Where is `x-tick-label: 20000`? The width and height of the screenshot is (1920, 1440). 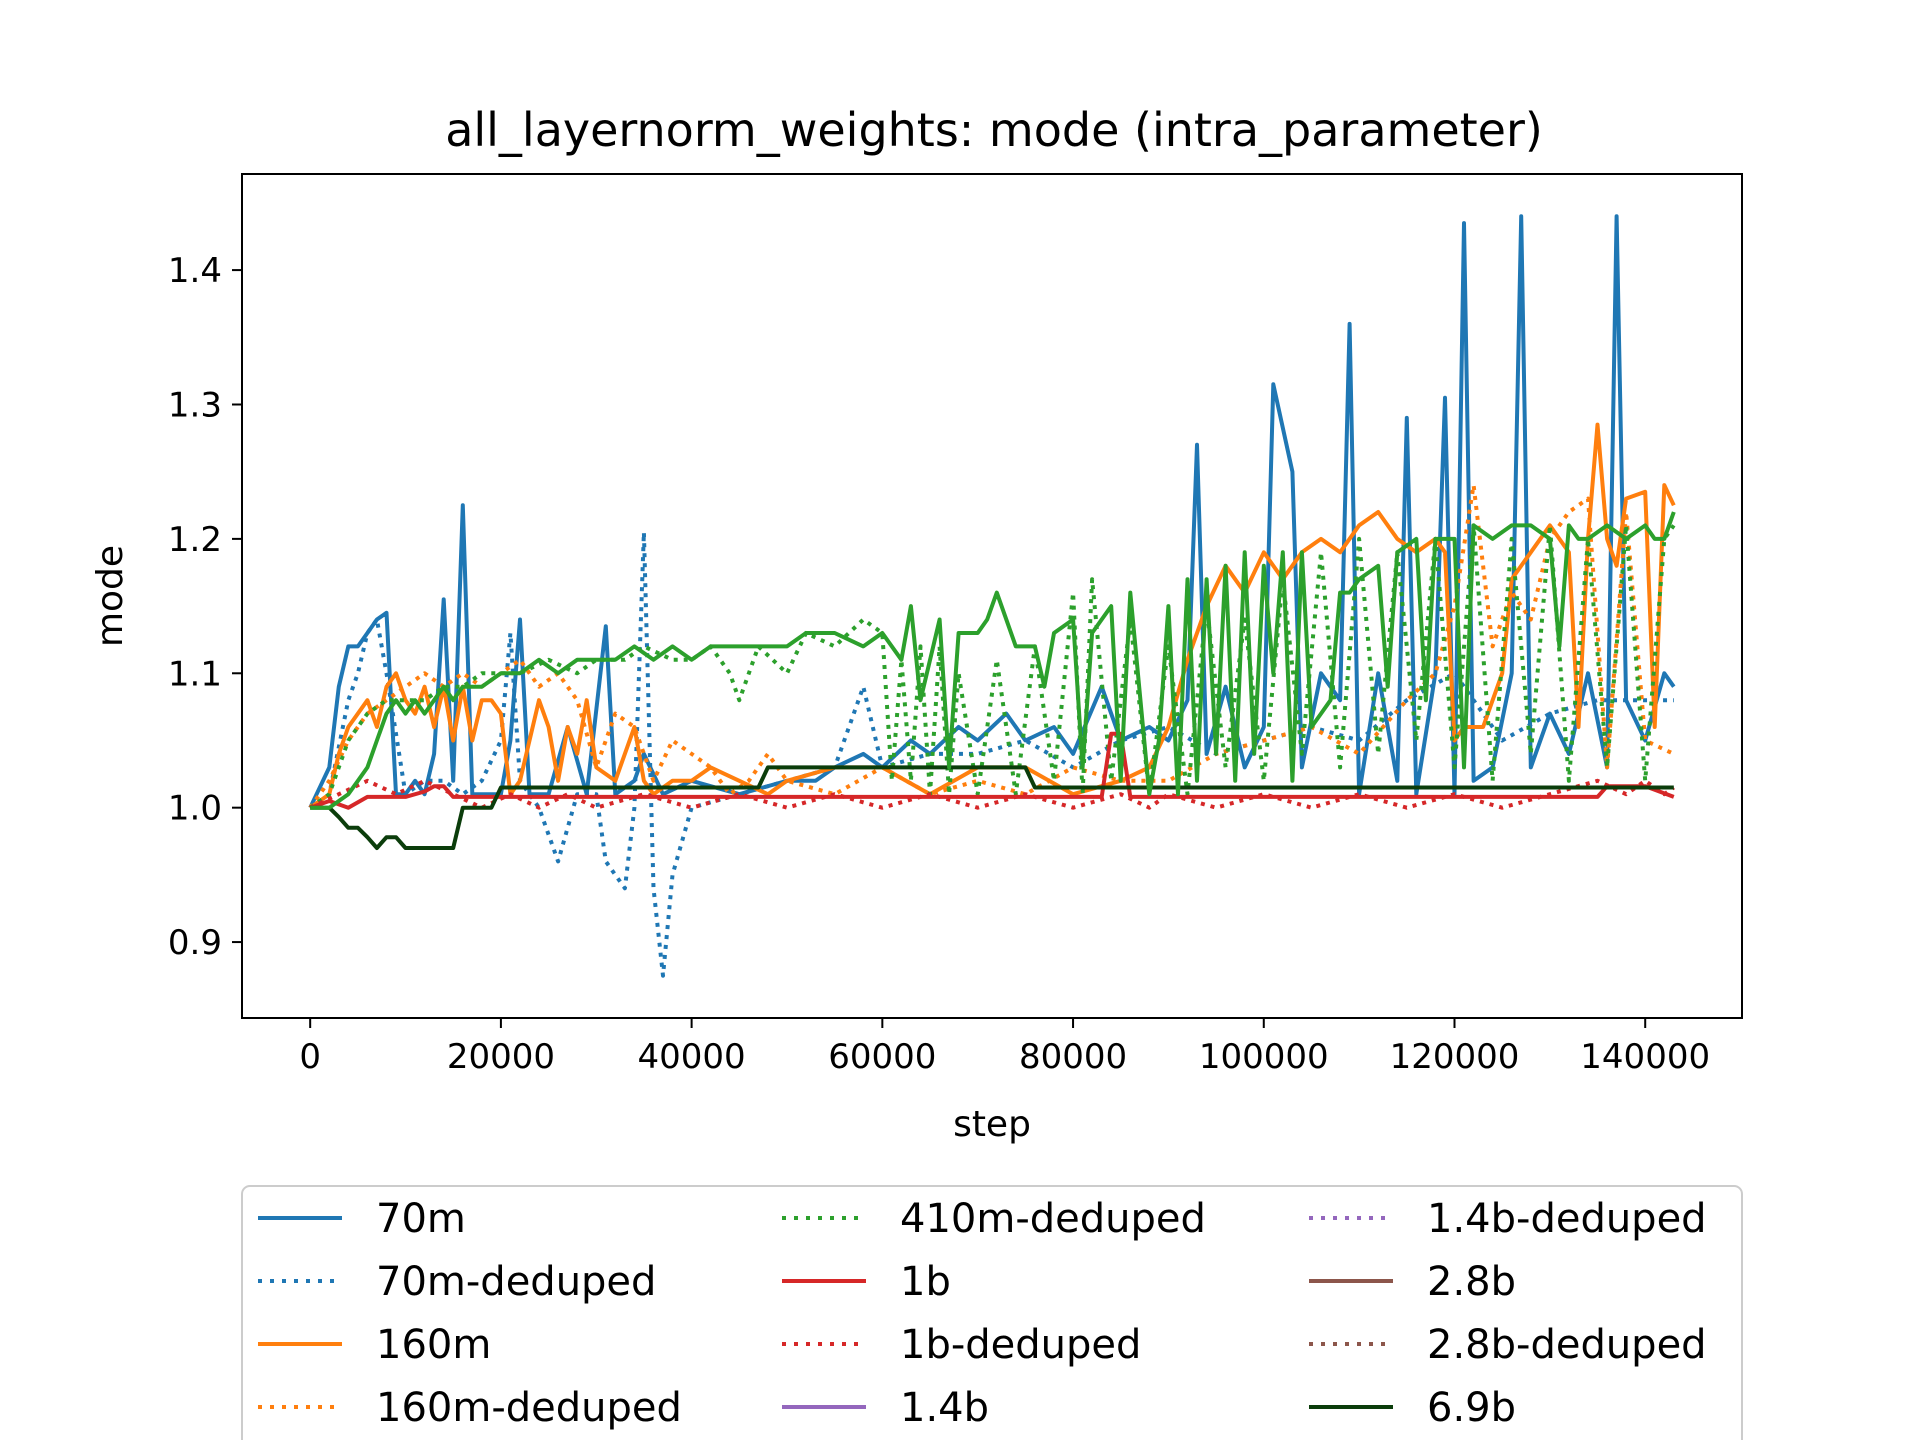 x-tick-label: 20000 is located at coordinates (501, 1057).